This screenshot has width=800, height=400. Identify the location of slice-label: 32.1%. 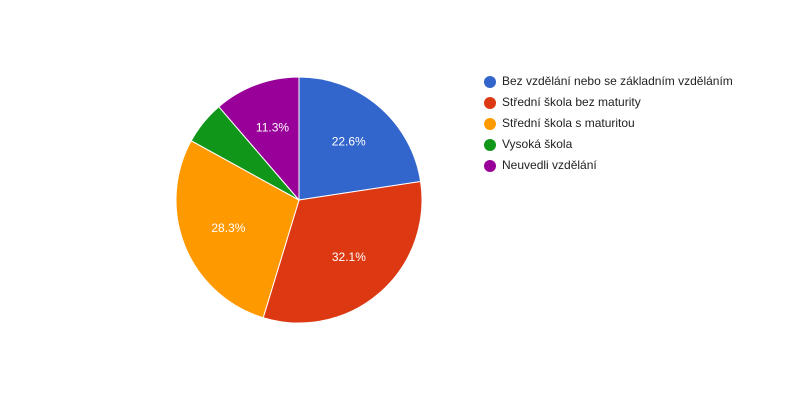
(349, 257).